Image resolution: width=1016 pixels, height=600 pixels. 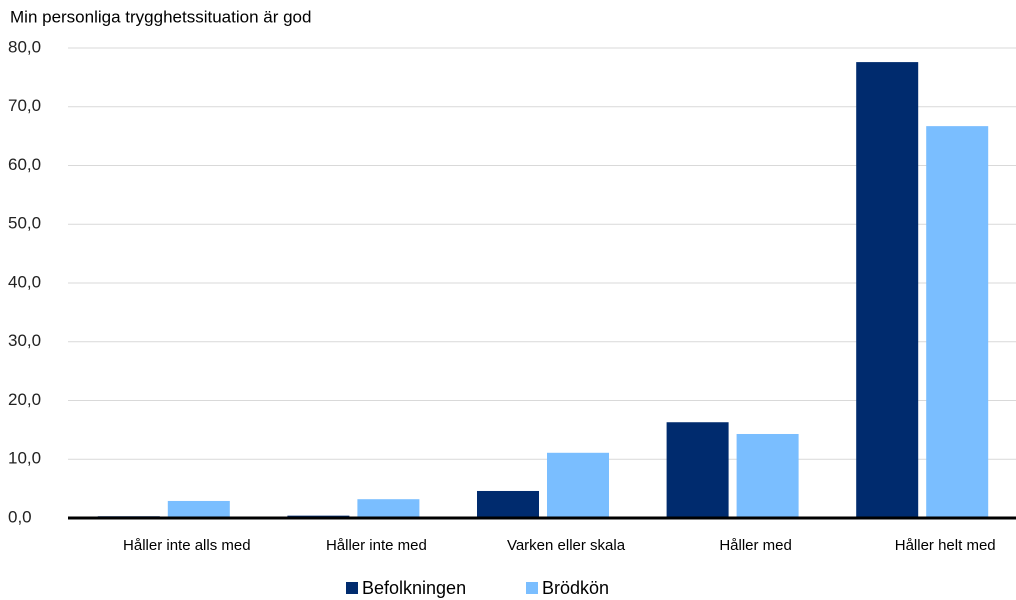 What do you see at coordinates (24, 281) in the screenshot?
I see `y-tick-label: 40,0` at bounding box center [24, 281].